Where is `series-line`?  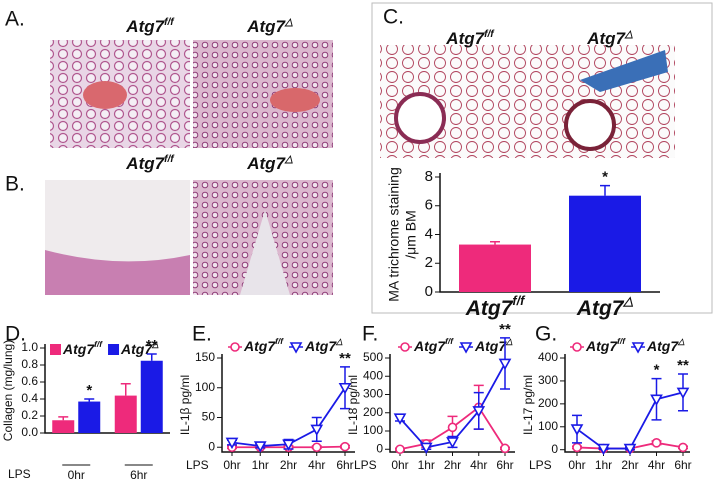
series-line is located at coordinates (630, 420).